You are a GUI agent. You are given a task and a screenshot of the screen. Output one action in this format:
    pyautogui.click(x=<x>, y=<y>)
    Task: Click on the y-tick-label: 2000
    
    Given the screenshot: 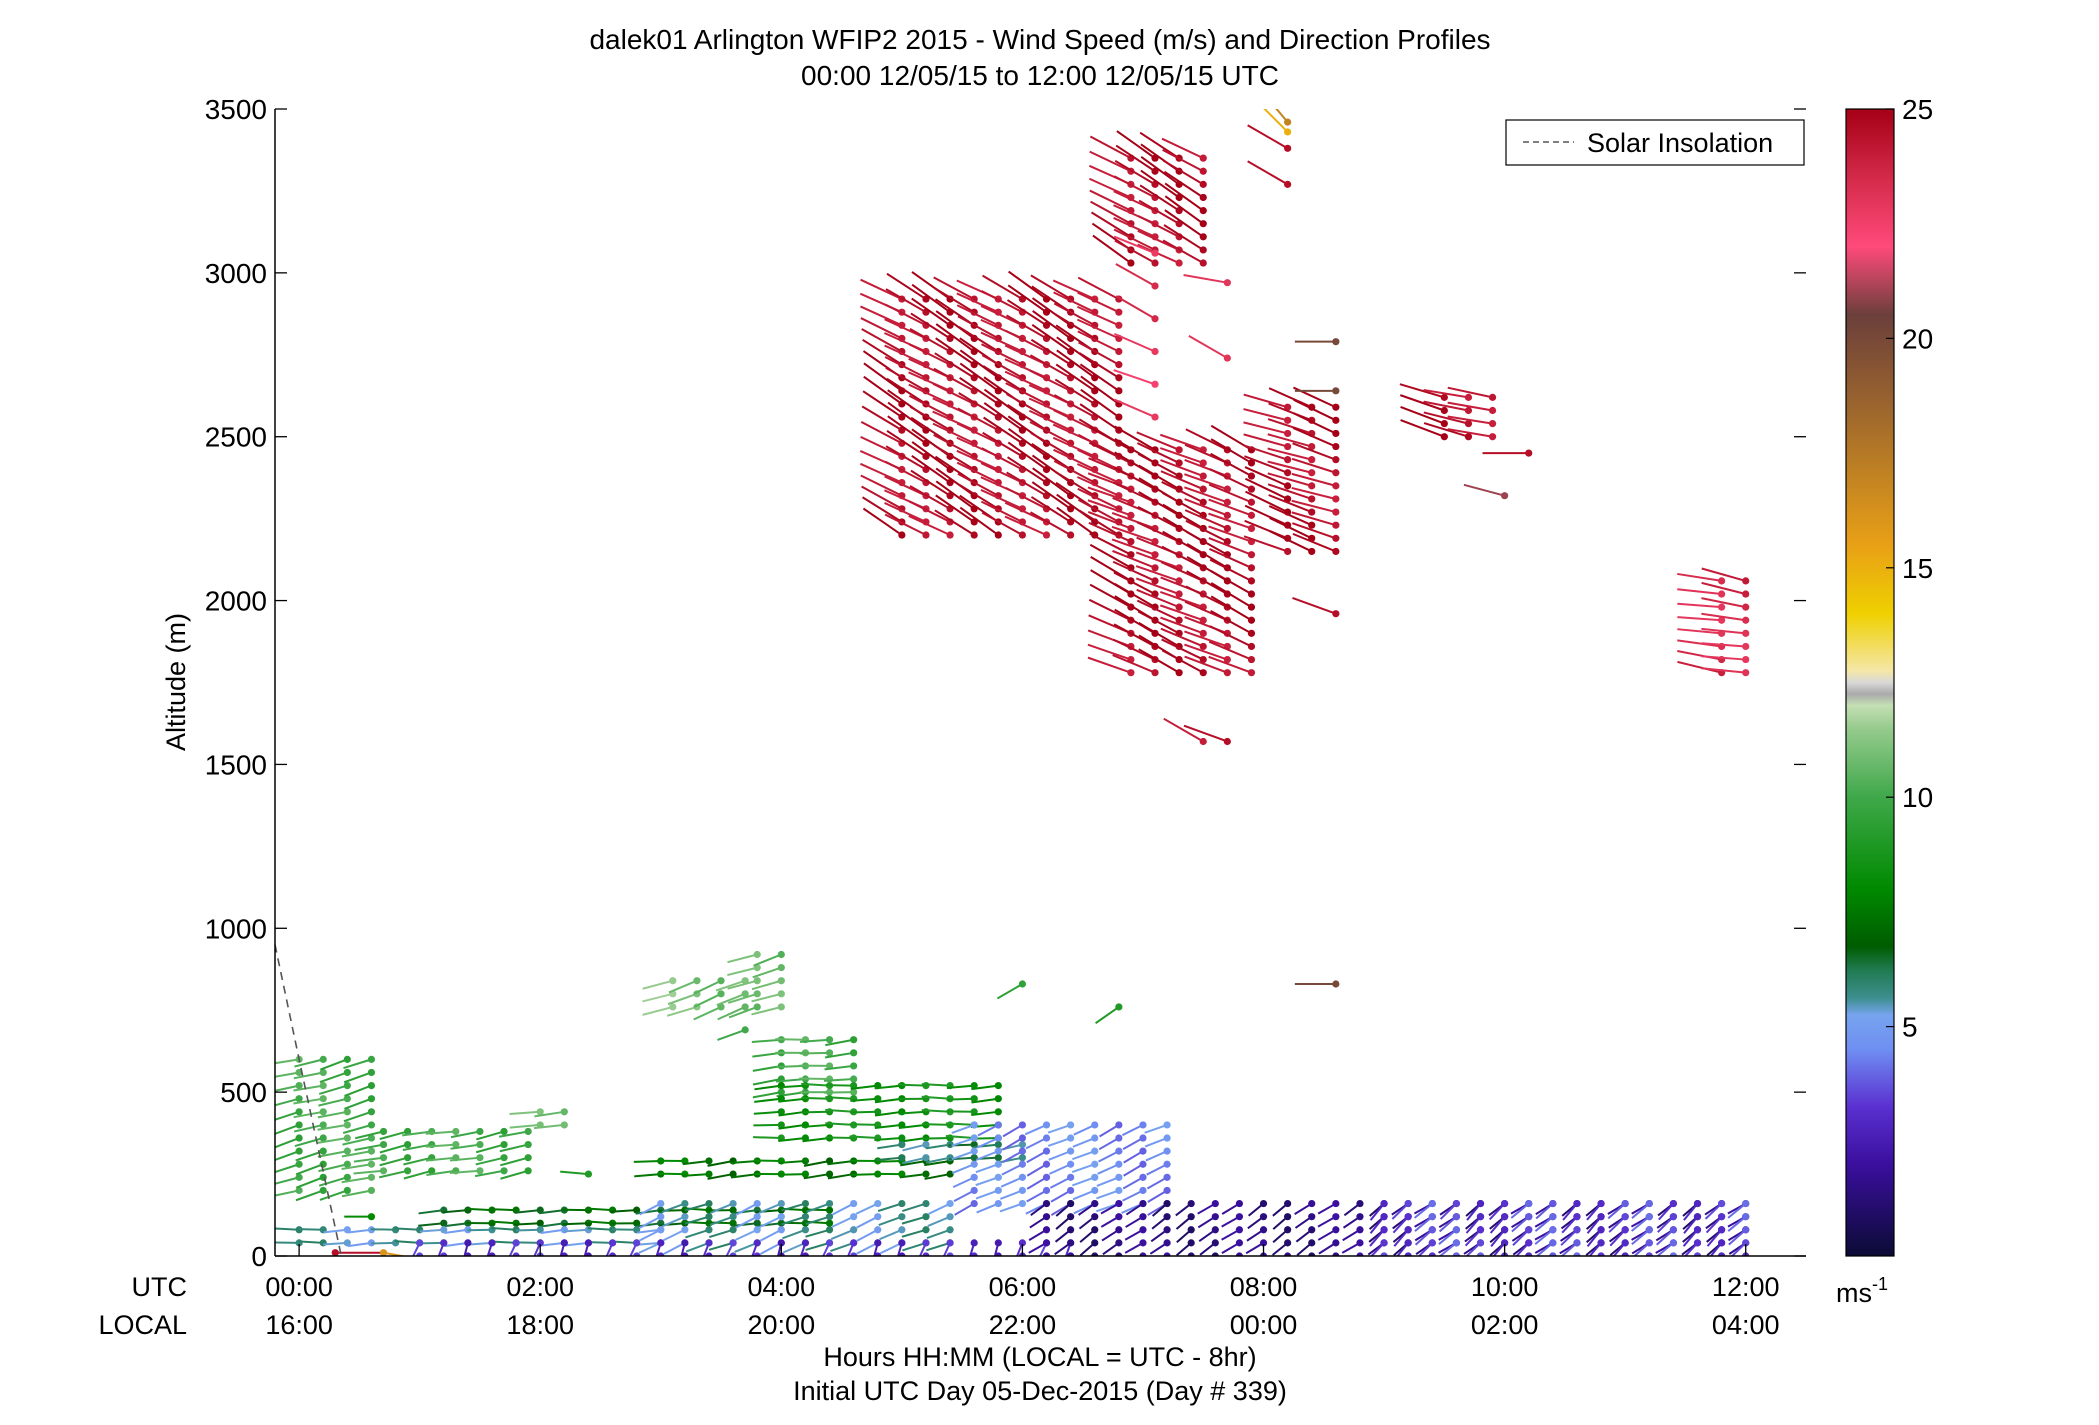 What is the action you would take?
    pyautogui.click(x=236, y=601)
    